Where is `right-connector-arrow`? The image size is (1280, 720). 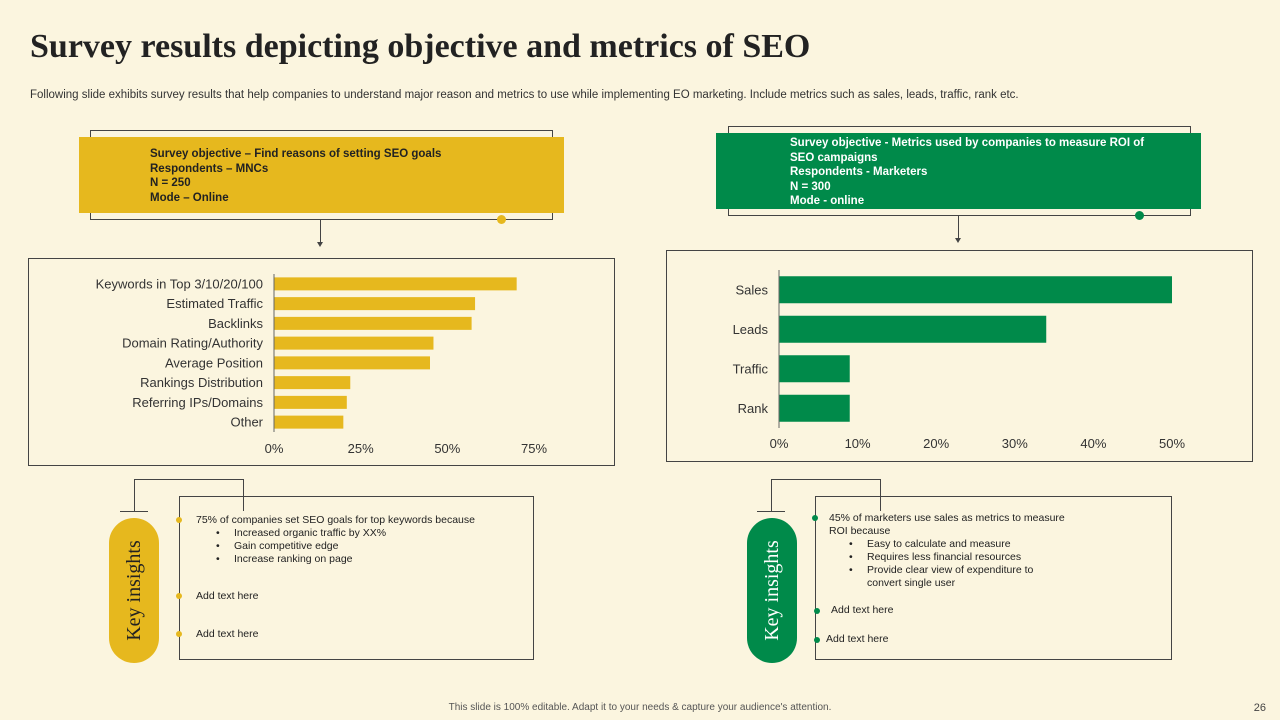
right-connector-arrow is located at coordinates (958, 240).